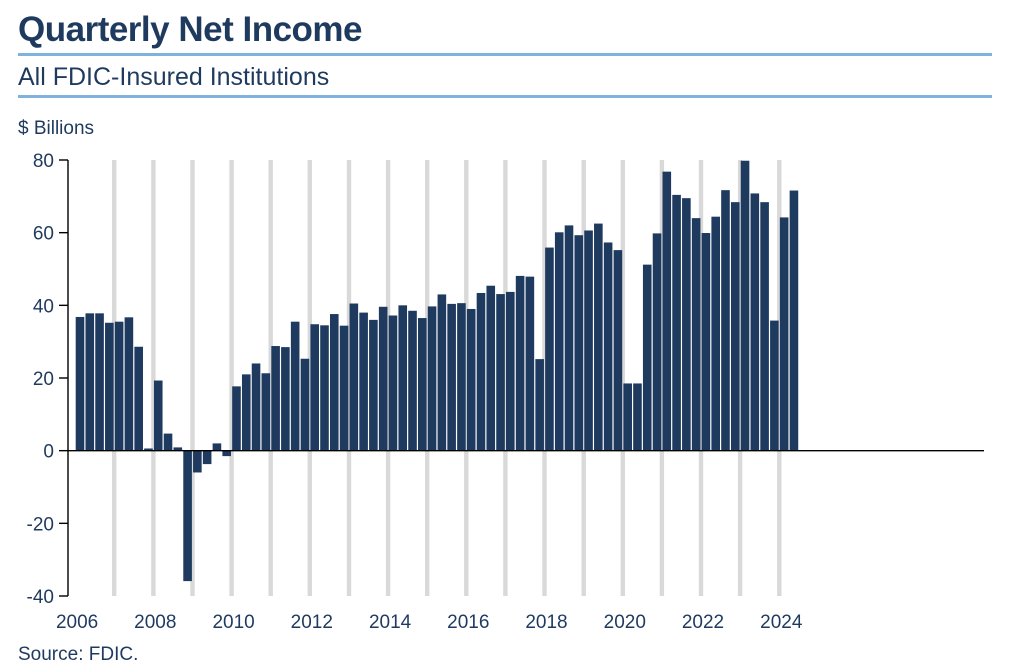 Image resolution: width=1024 pixels, height=672 pixels. I want to click on source-note: Source: FDIC., so click(78, 654).